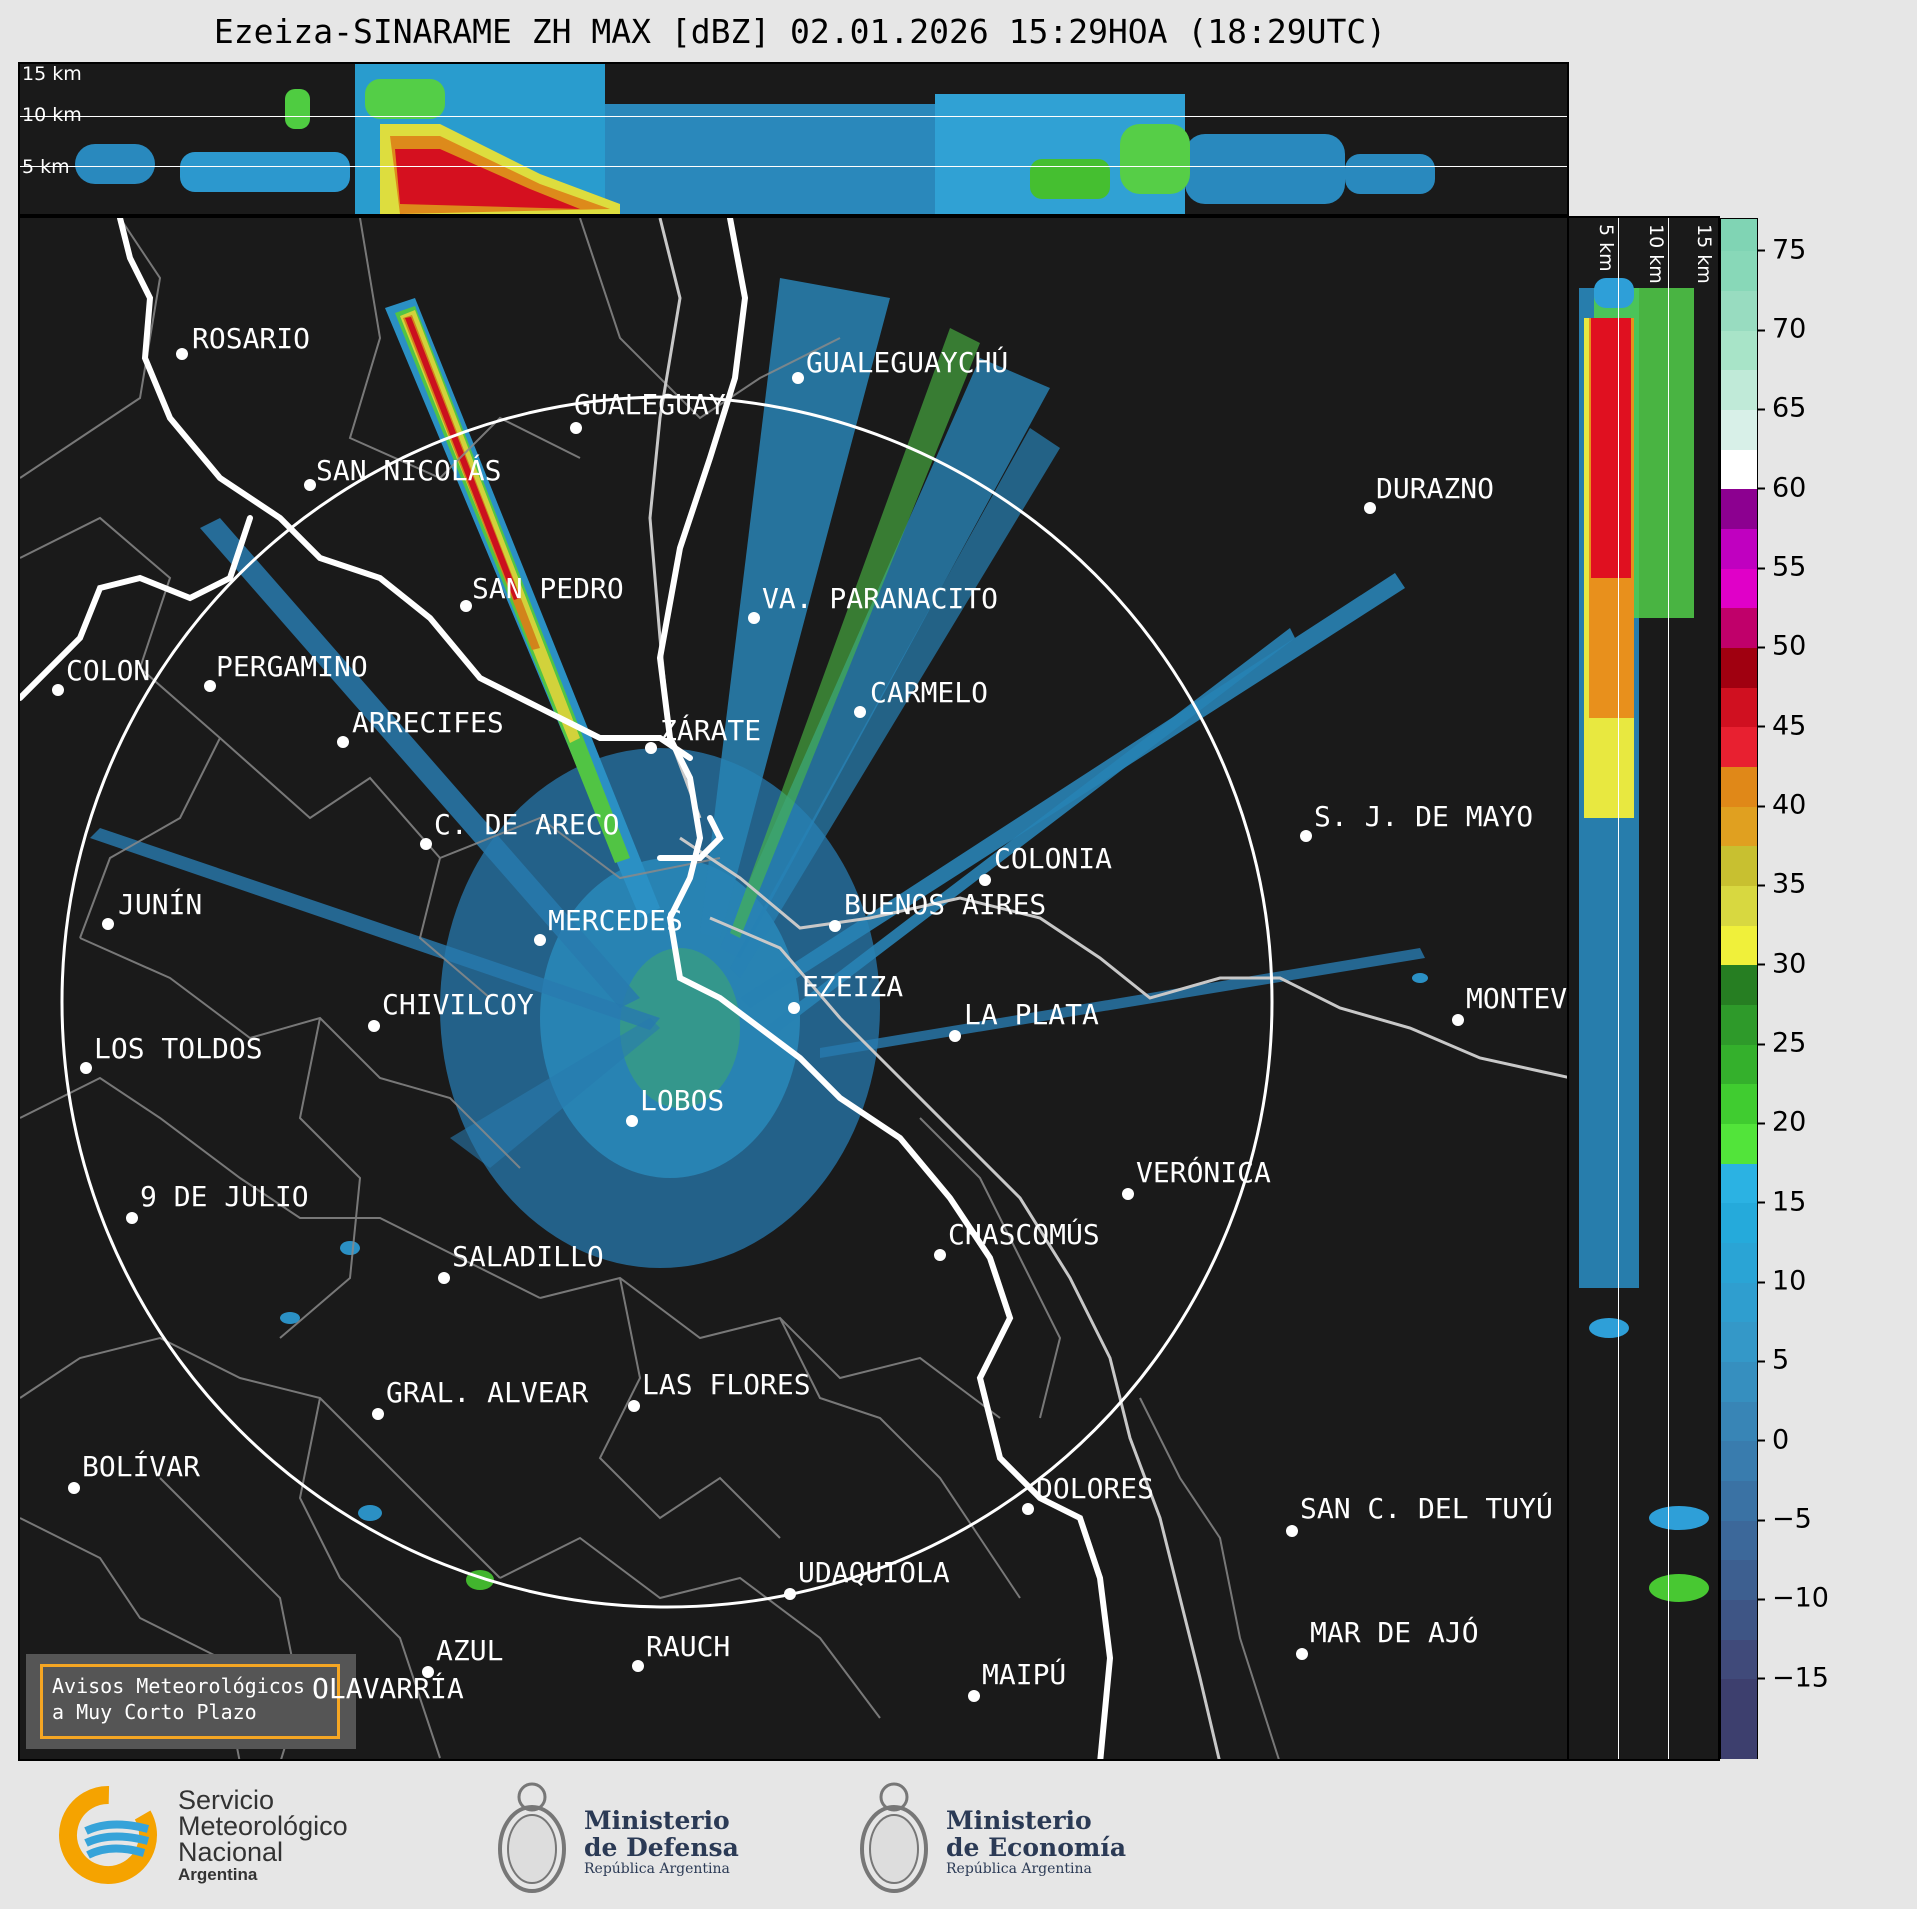 This screenshot has width=1917, height=1909. What do you see at coordinates (1781, 725) in the screenshot?
I see `colorbar-tick-label: 45` at bounding box center [1781, 725].